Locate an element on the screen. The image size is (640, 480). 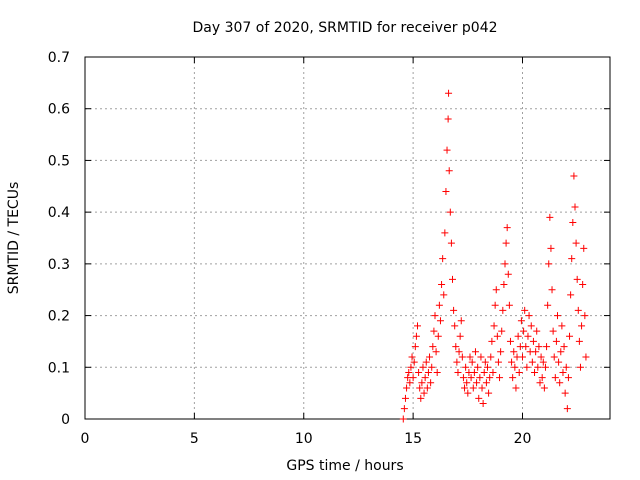
y-axis-label: SRMTID / TECUs is located at coordinates (14, 238).